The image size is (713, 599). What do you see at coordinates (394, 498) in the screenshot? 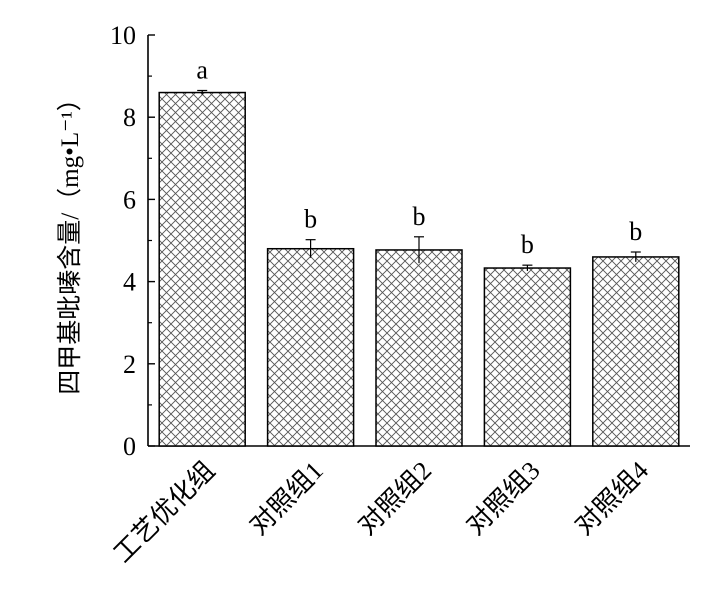
I see `category-label: 对照组2` at bounding box center [394, 498].